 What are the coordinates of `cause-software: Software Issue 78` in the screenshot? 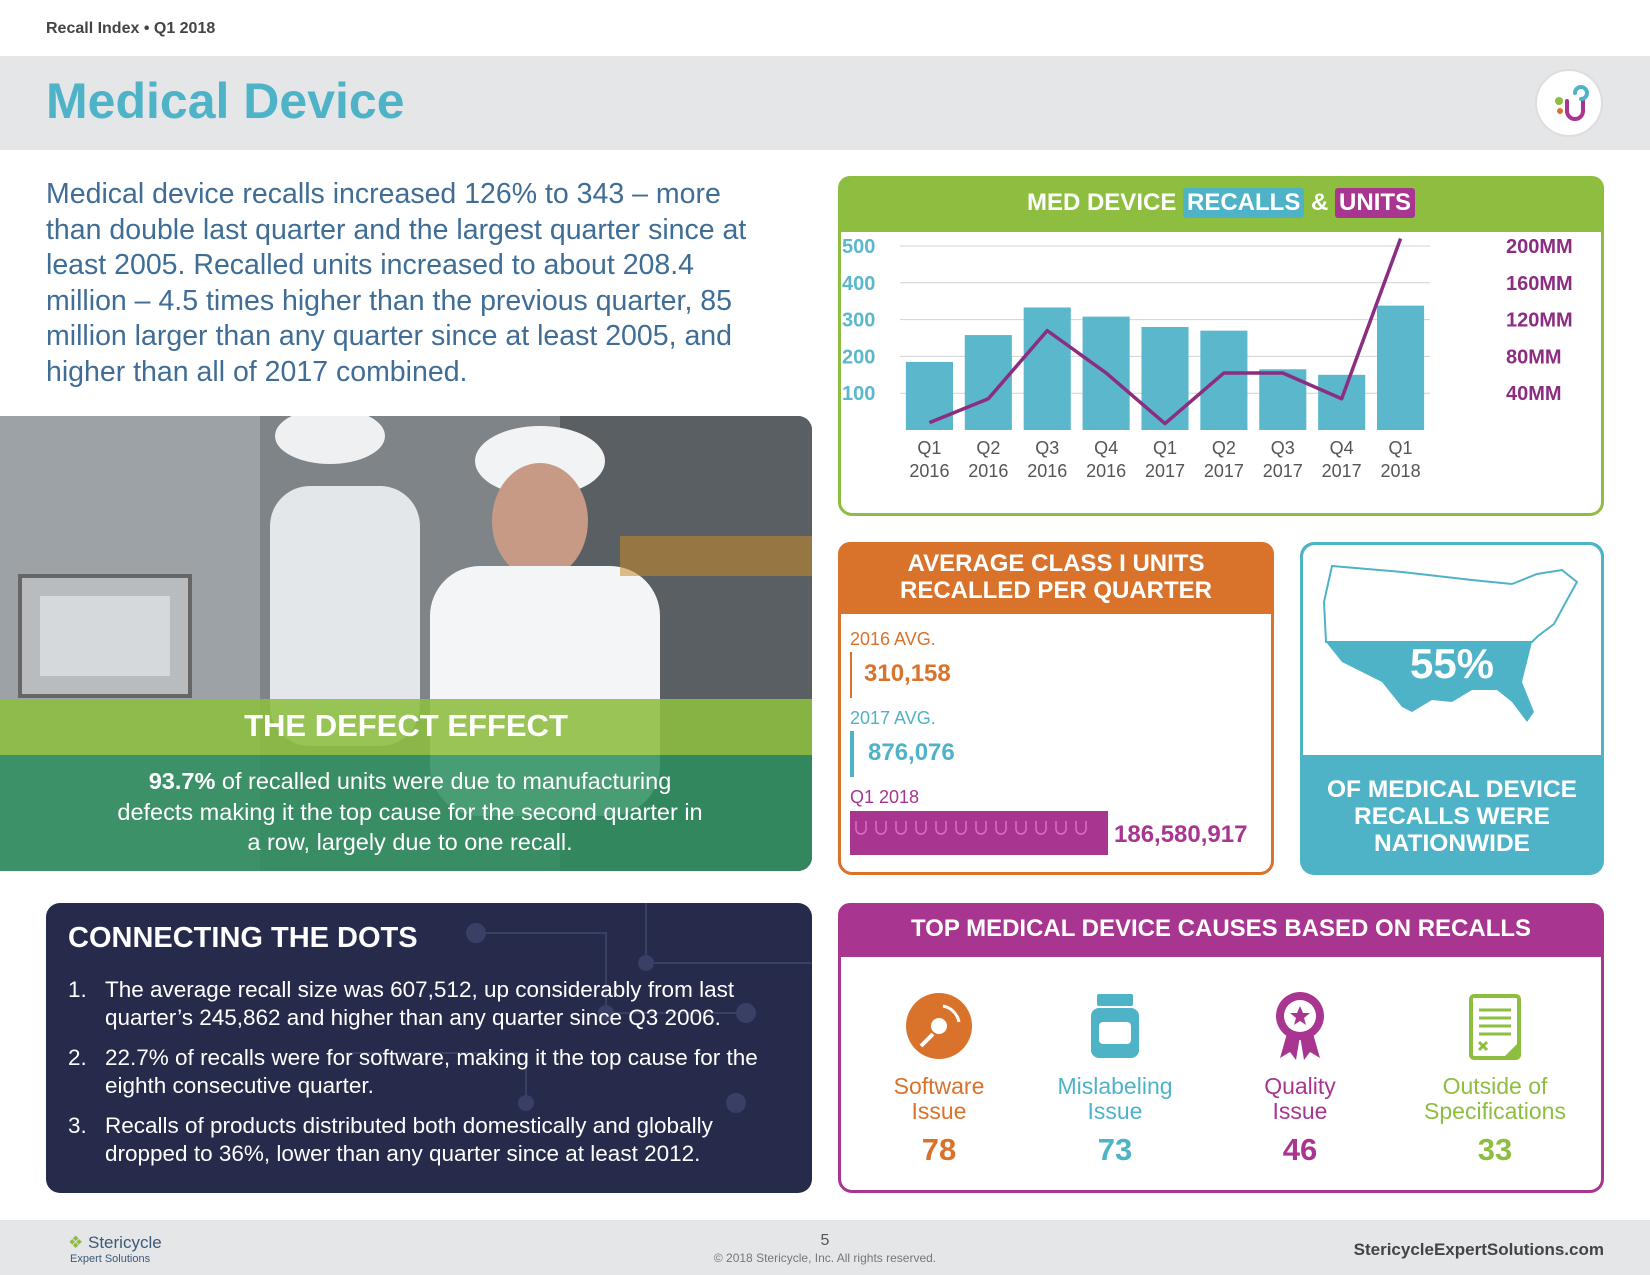 It's located at (939, 1079).